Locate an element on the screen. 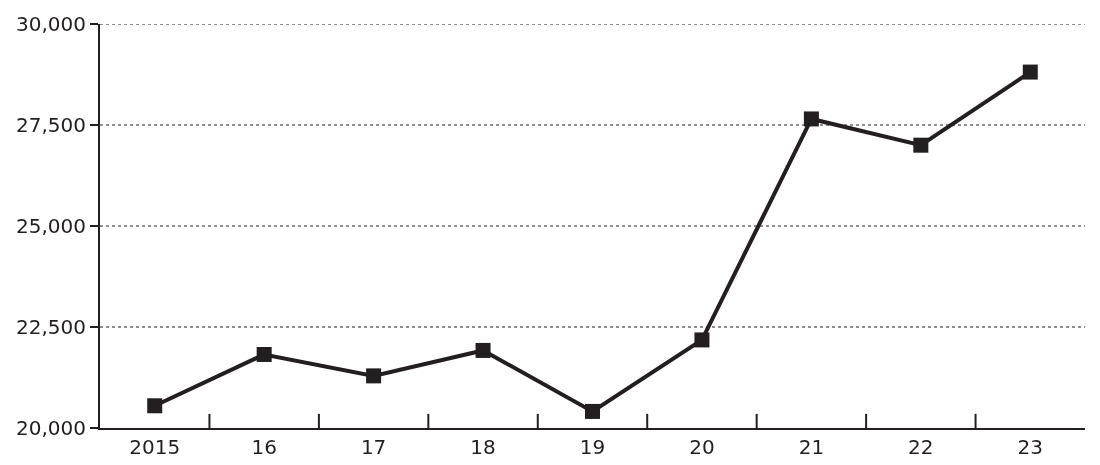 The width and height of the screenshot is (1100, 465). x-tick-label: 2015 is located at coordinates (155, 447).